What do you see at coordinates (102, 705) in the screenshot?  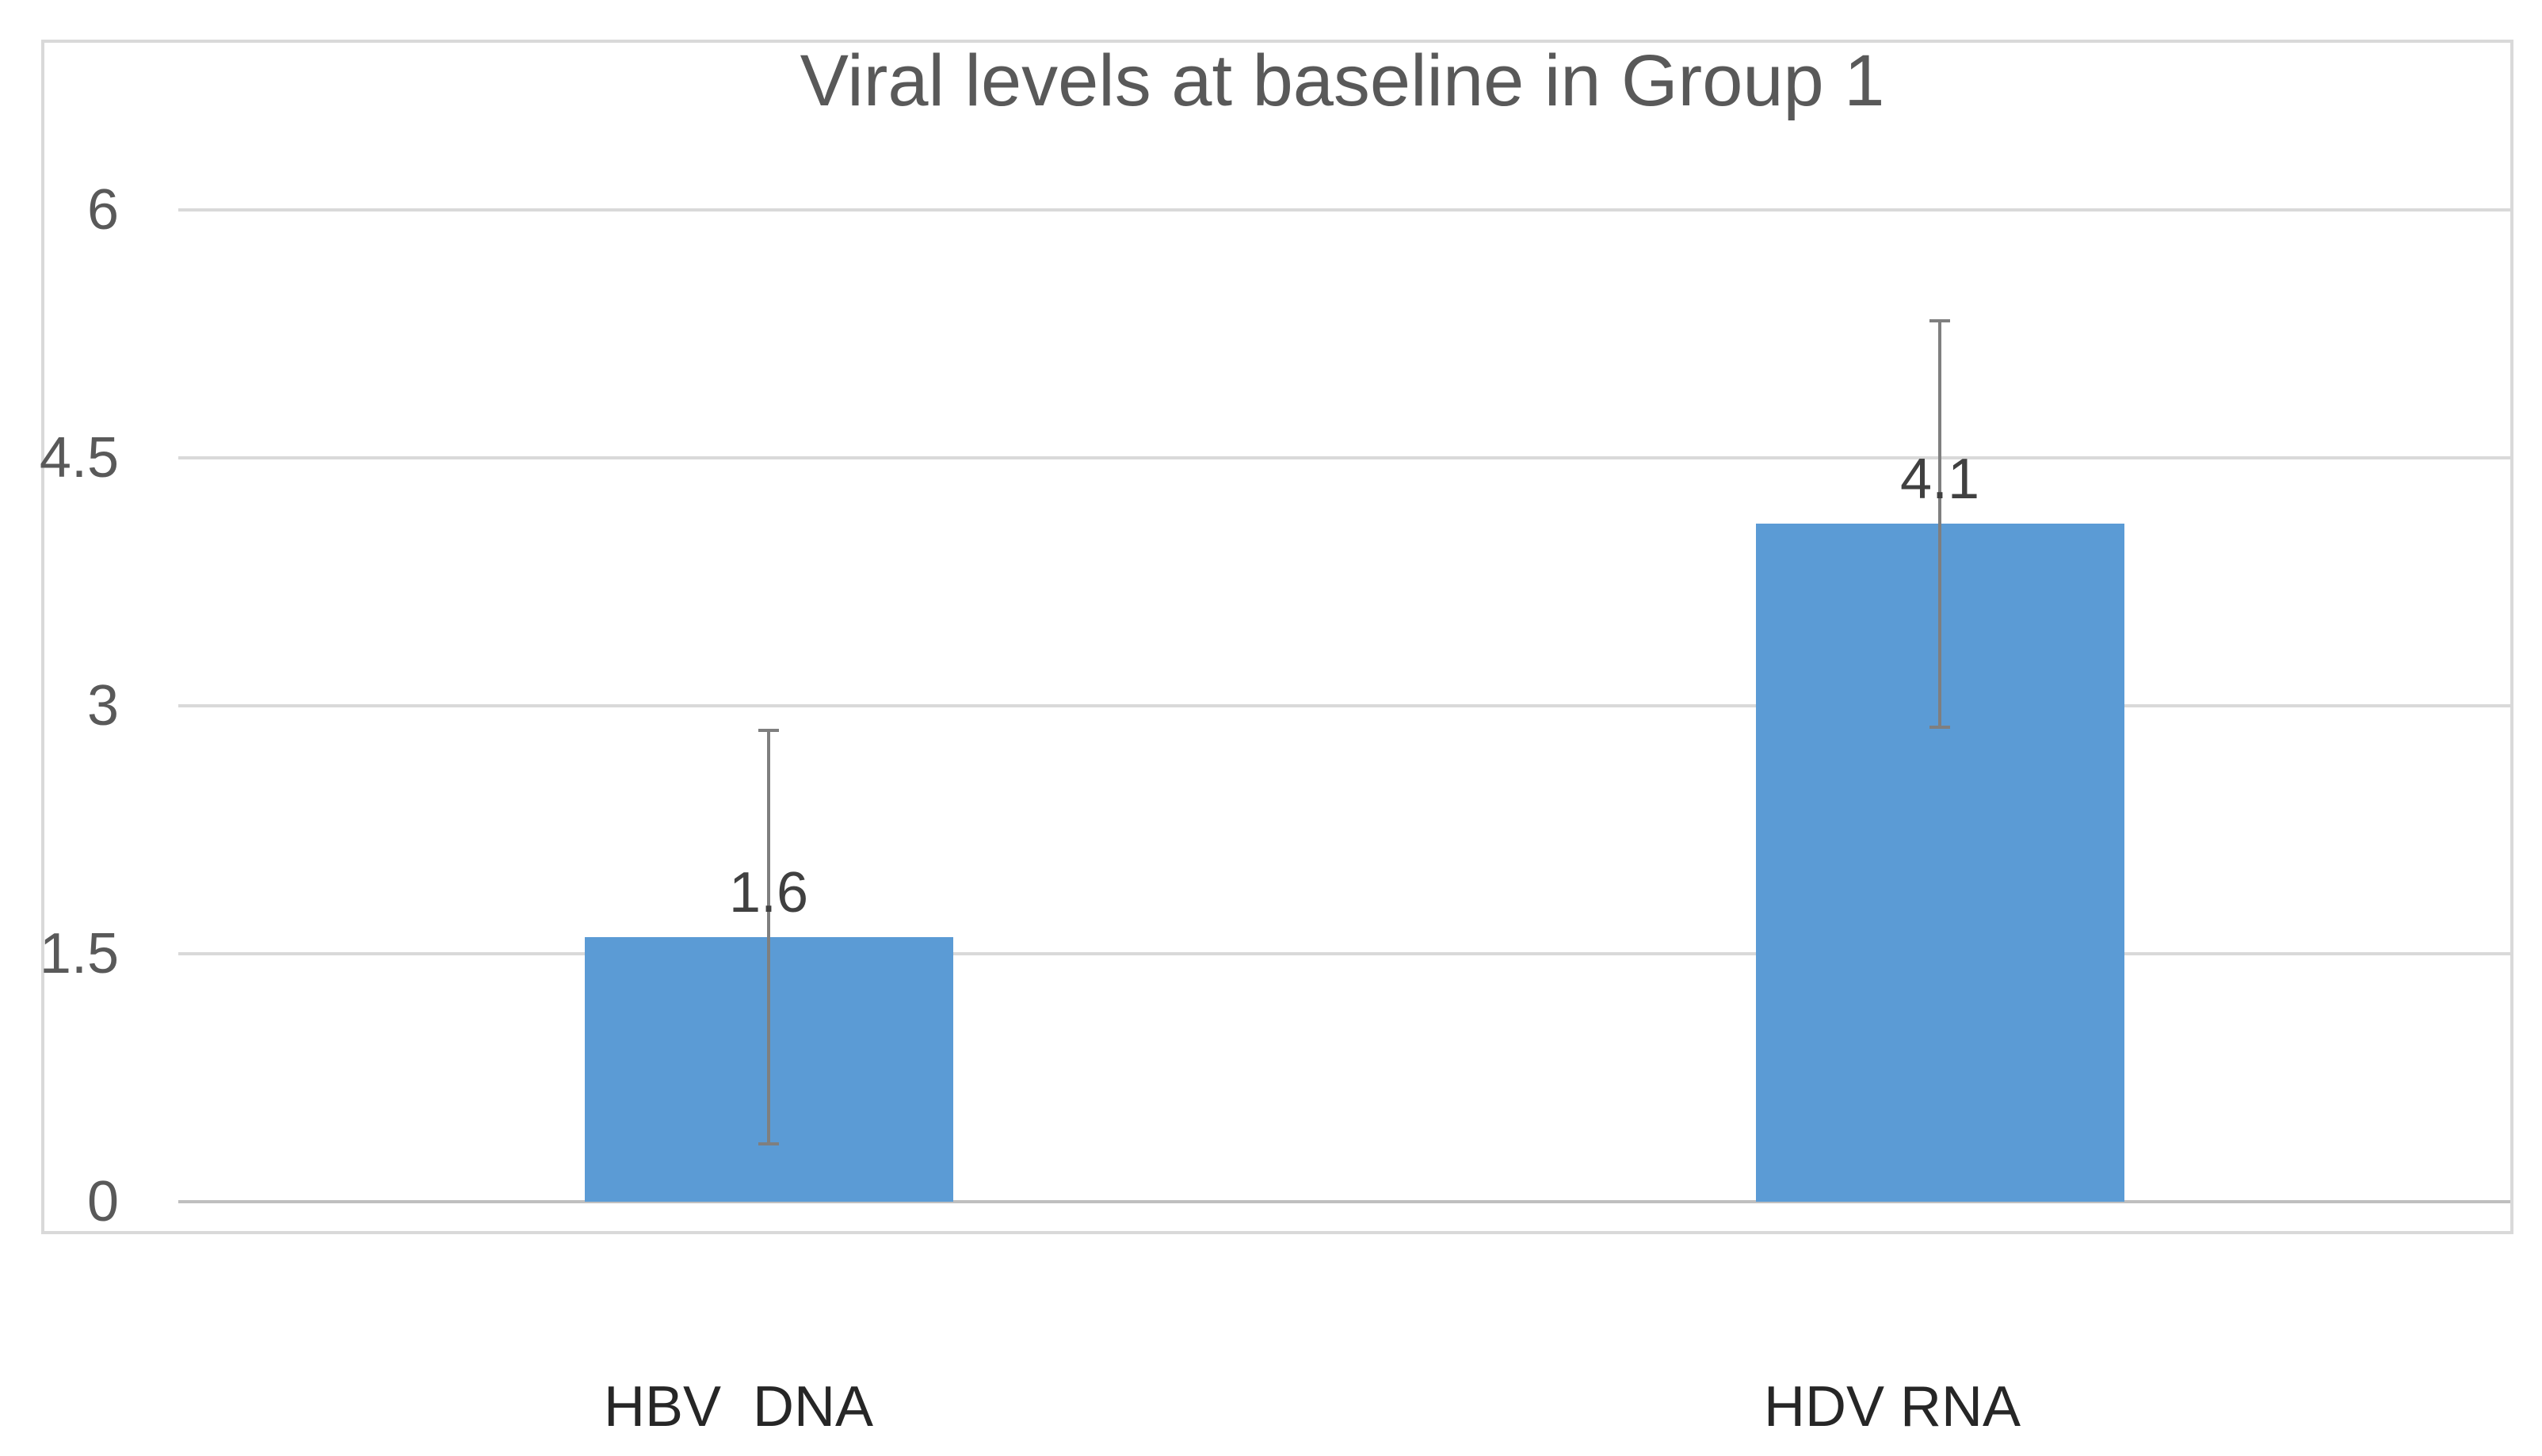 I see `y-tick-label: 3` at bounding box center [102, 705].